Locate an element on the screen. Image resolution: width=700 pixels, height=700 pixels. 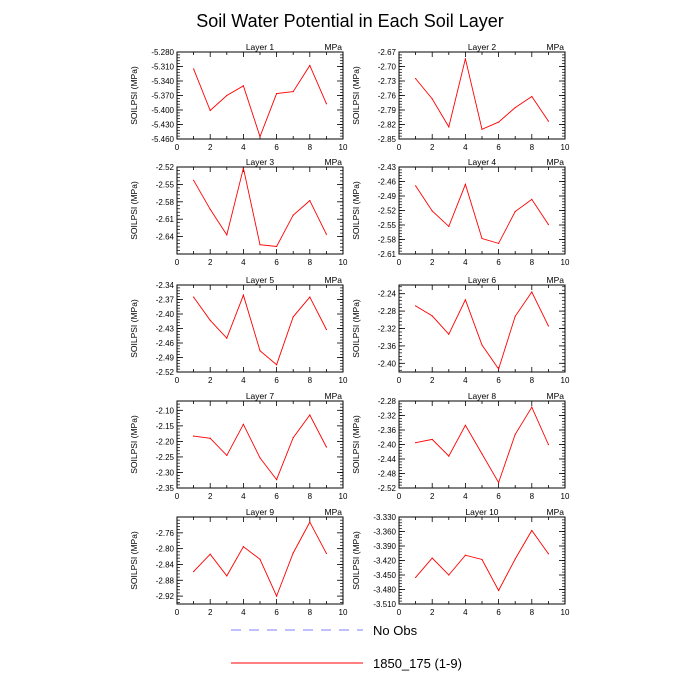
y-tick-label: -2.61 is located at coordinates (387, 254).